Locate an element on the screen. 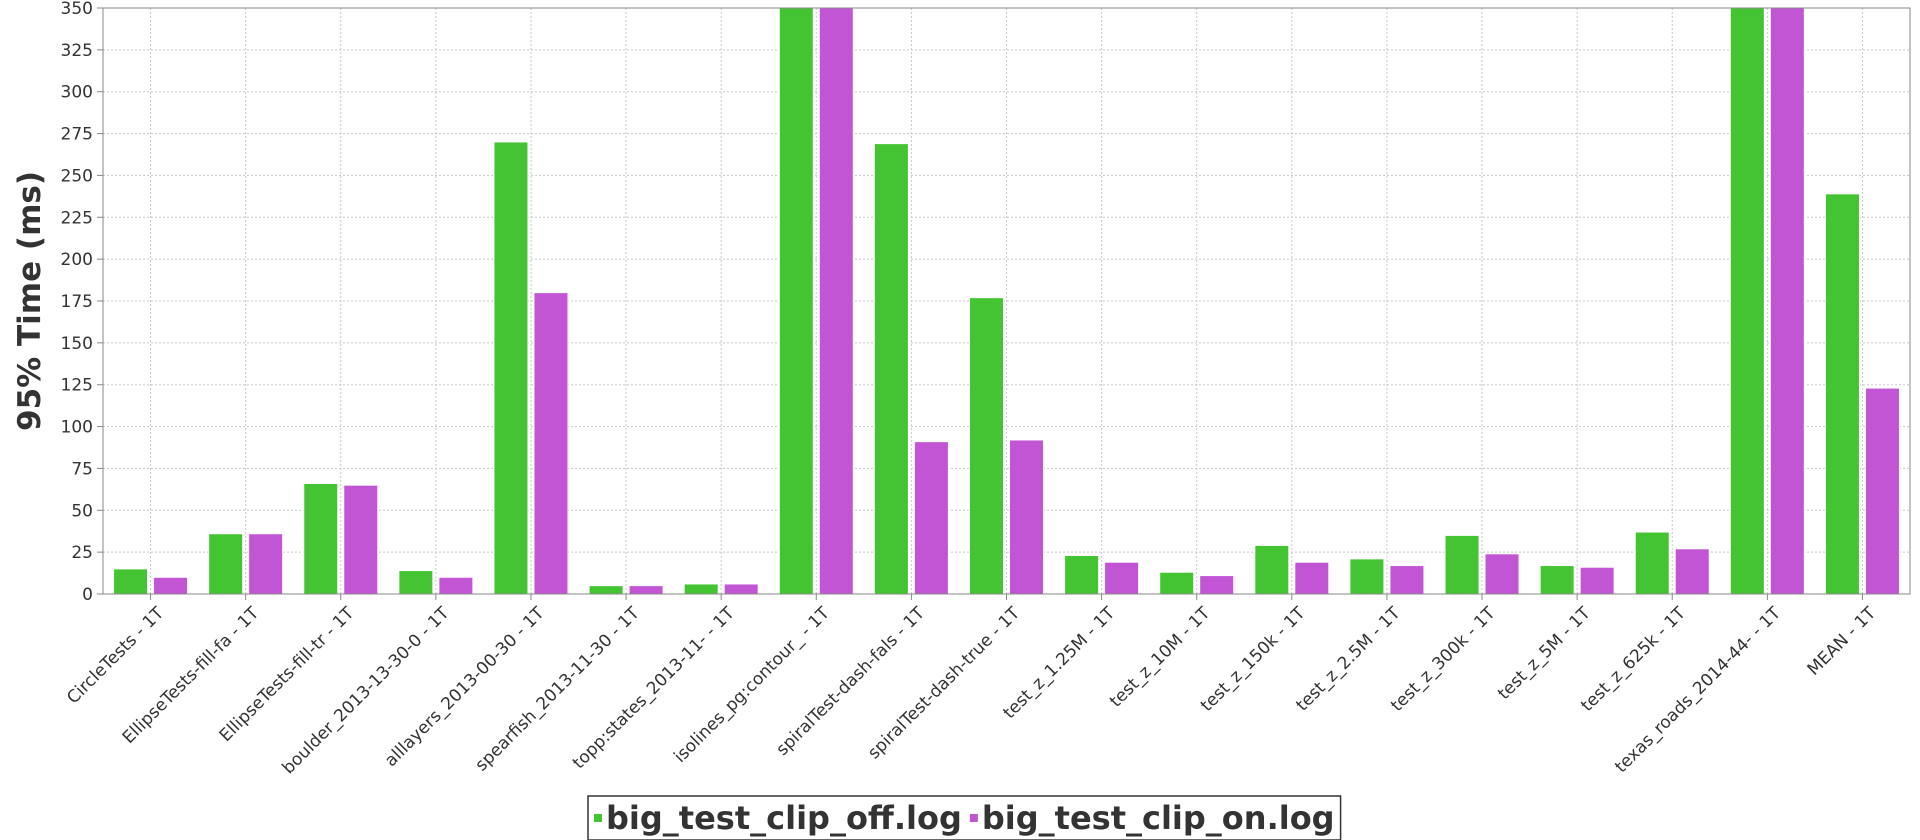 This screenshot has width=1920, height=840. y-tick-label-13: 325 is located at coordinates (77, 51).